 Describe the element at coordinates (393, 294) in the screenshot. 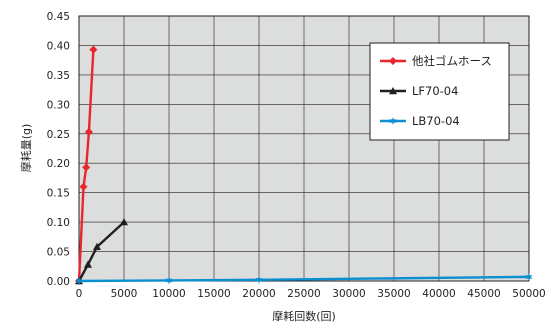

I see `x-tick-label: 35000` at that location.